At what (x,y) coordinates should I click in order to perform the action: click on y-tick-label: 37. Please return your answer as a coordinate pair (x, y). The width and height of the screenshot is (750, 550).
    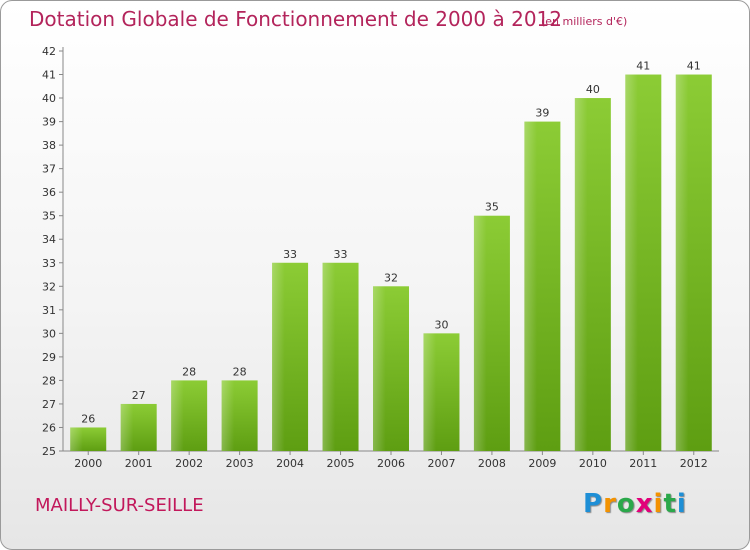
    Looking at the image, I should click on (49, 169).